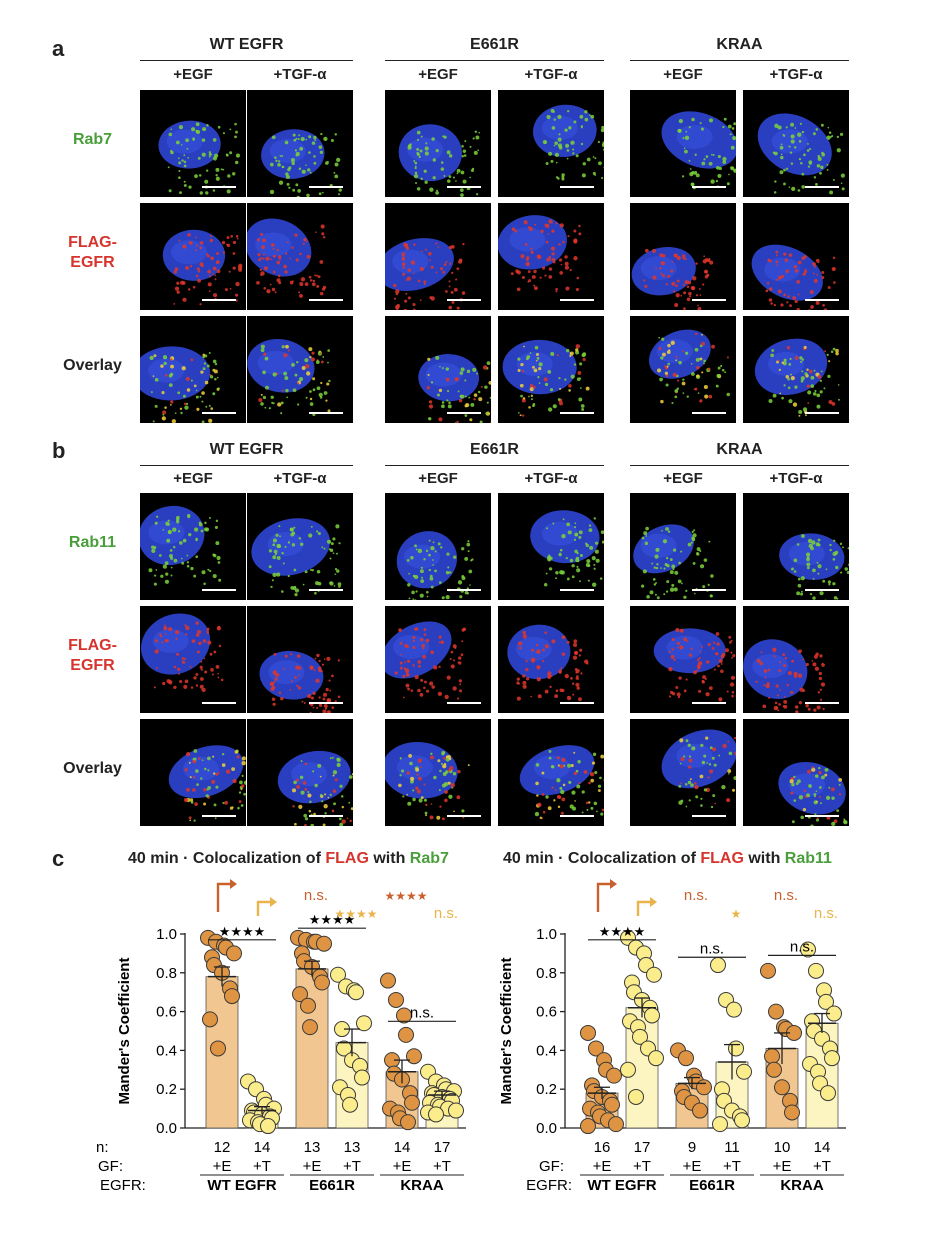 This screenshot has width=950, height=1251. I want to click on reference-arrow, so click(224, 897).